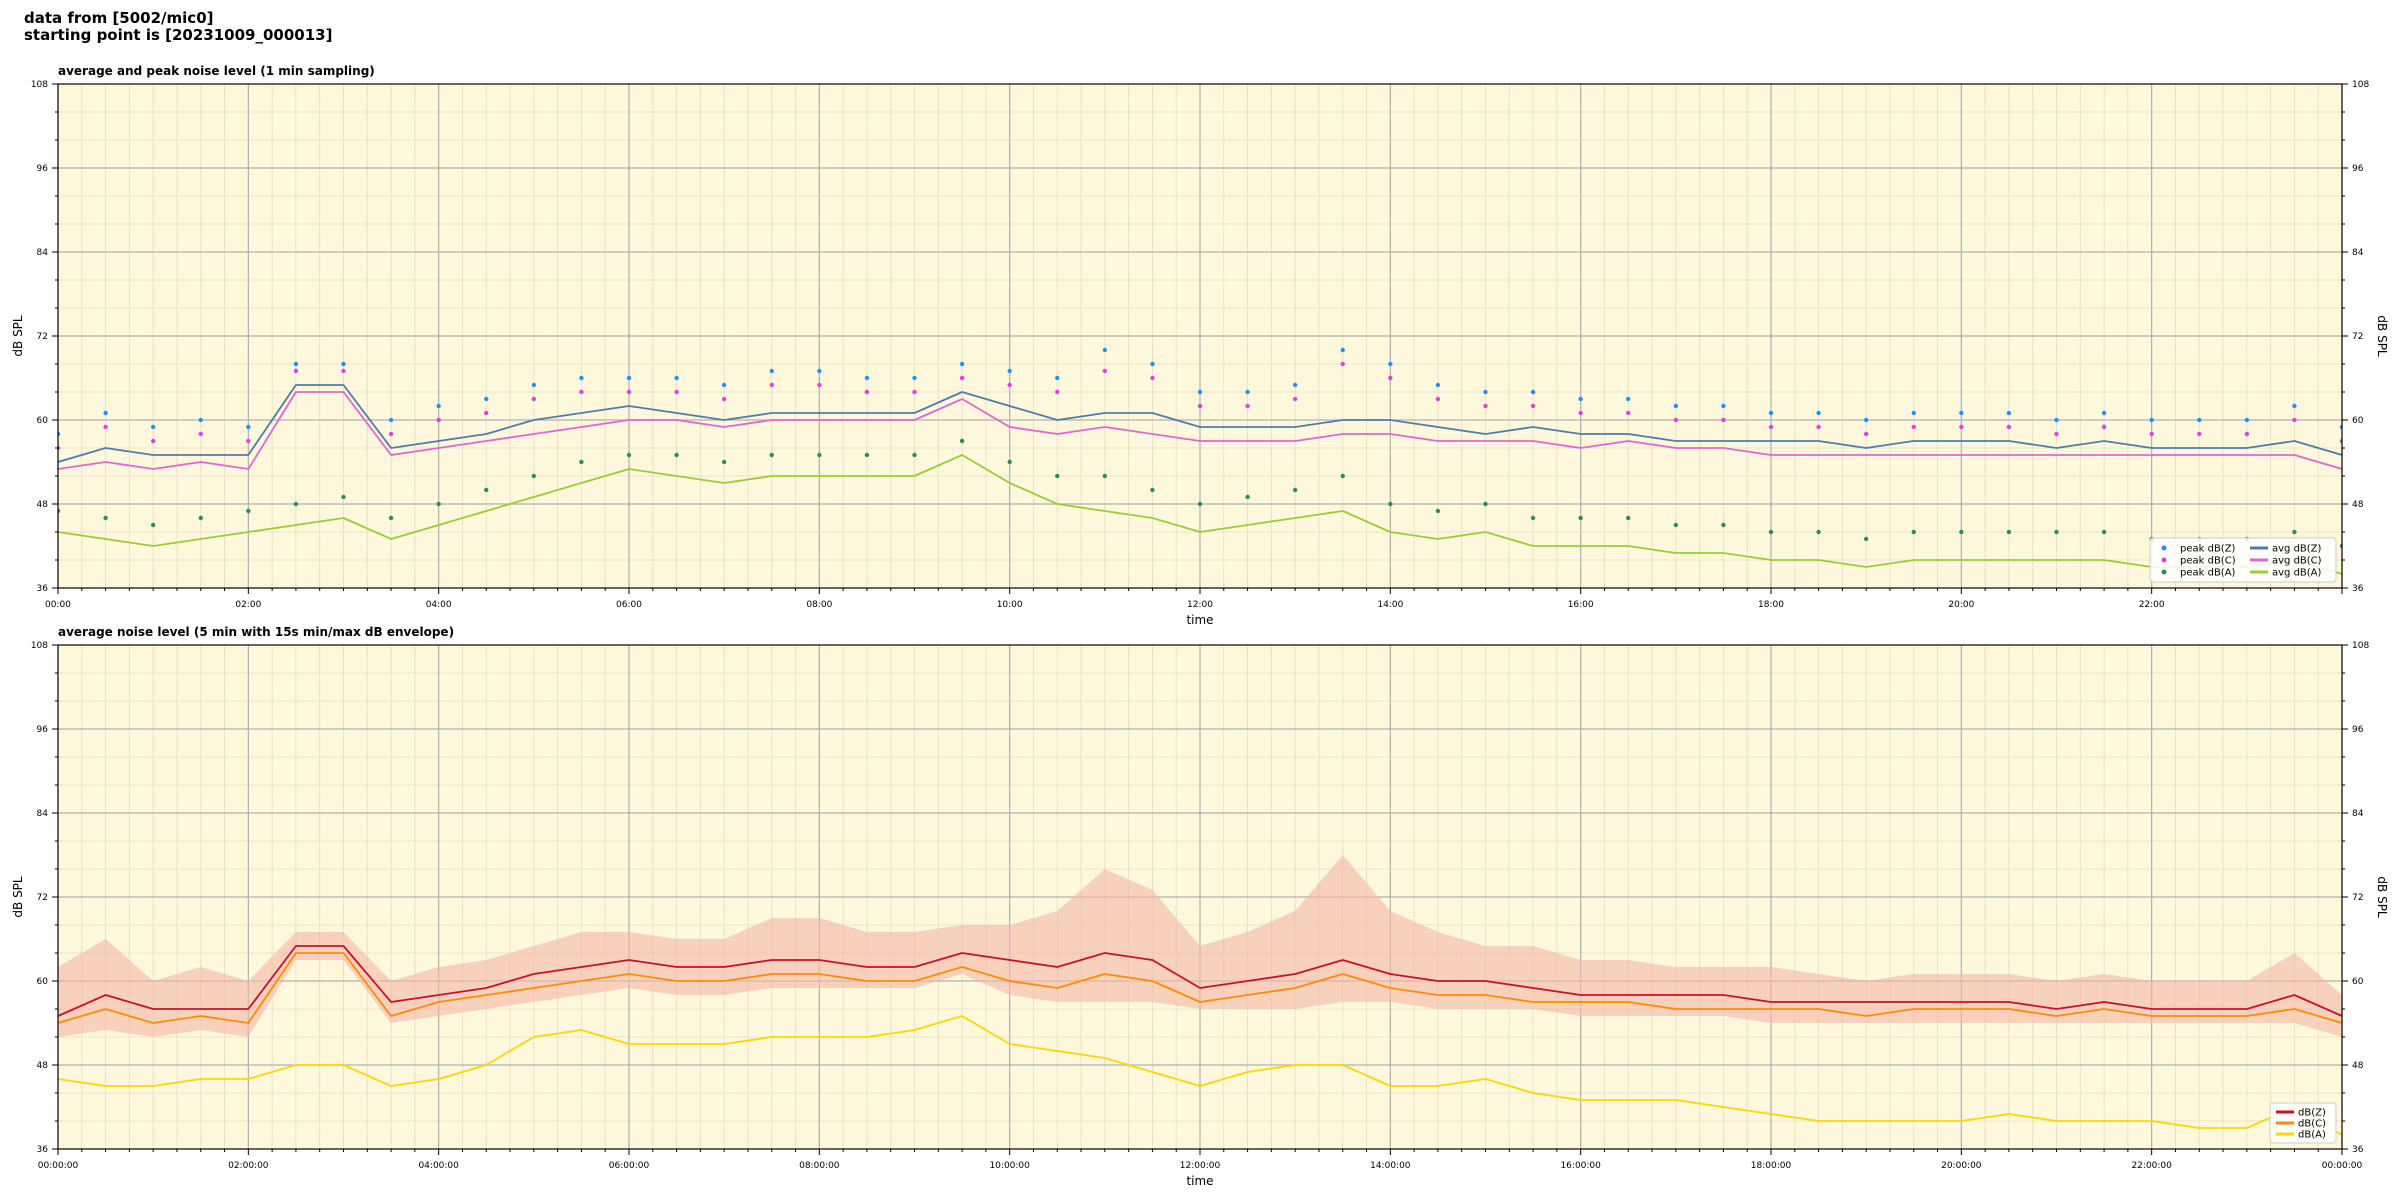  Describe the element at coordinates (58, 605) in the screenshot. I see `x-tick-label: 00:00` at that location.